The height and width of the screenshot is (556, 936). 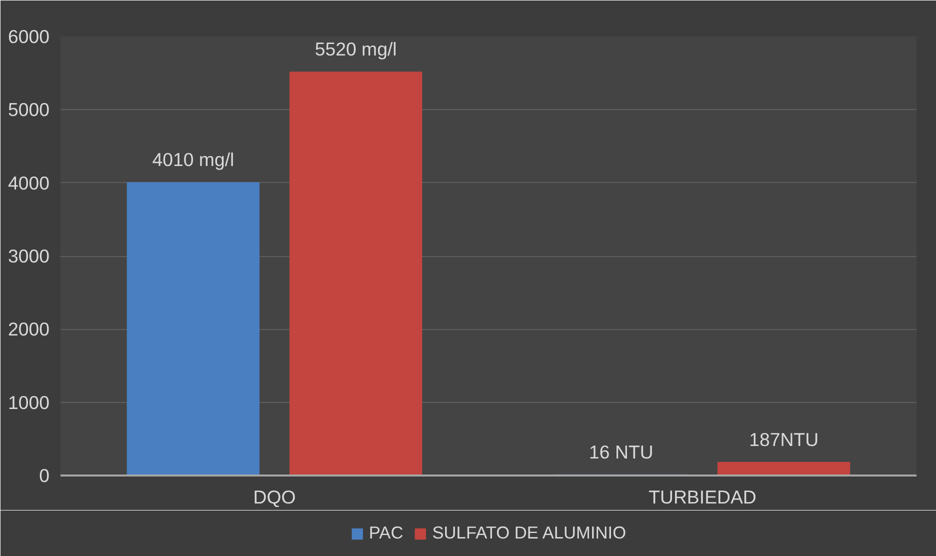 I want to click on x-tick-label: TURBIEDAD, so click(x=702, y=497).